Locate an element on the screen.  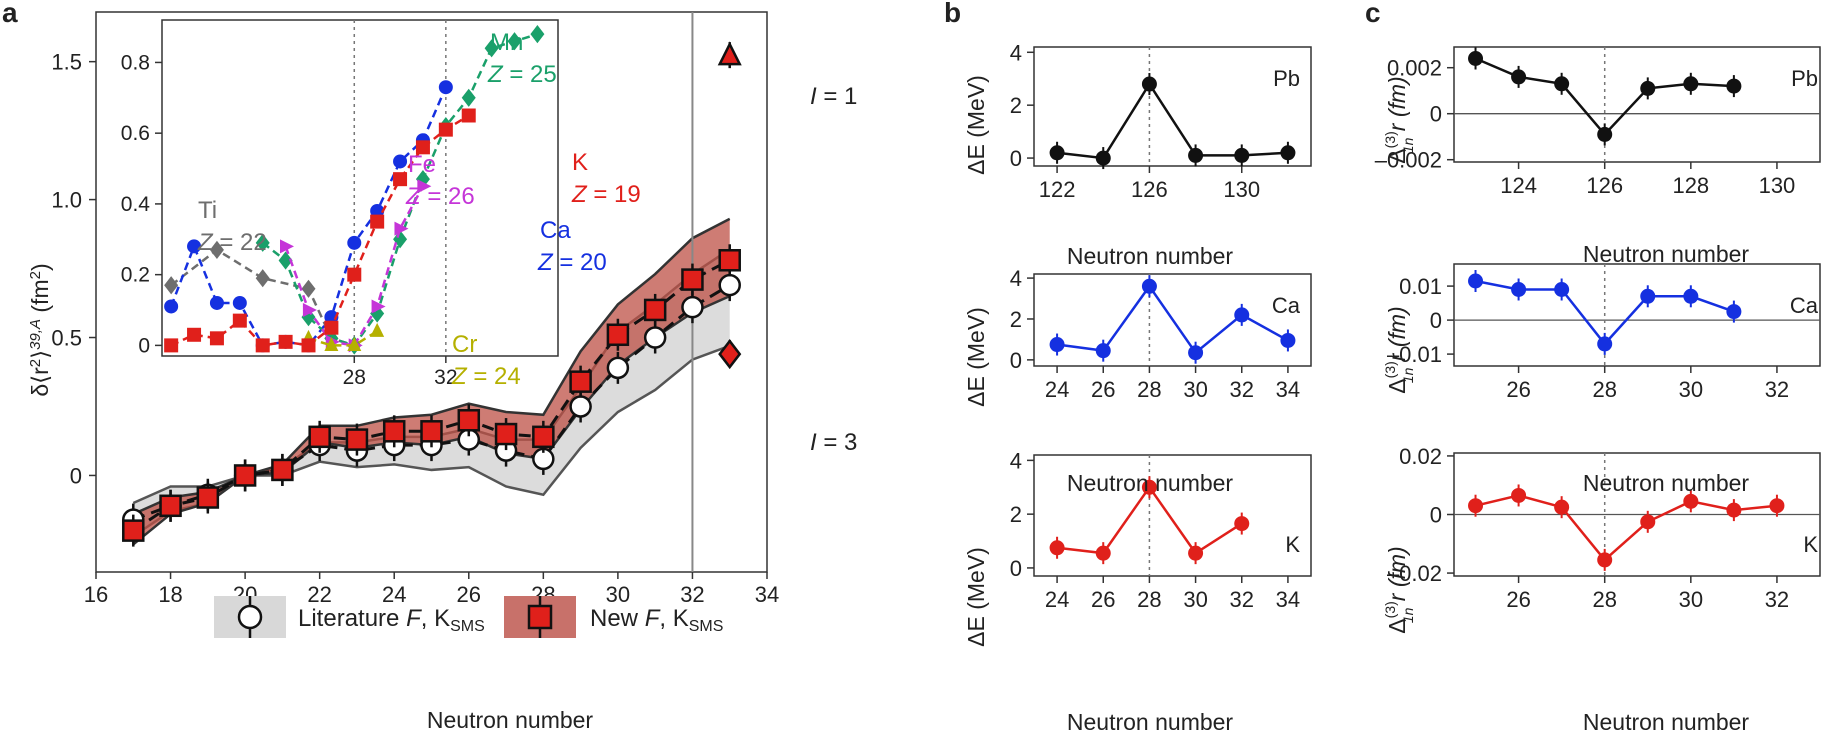
panel-b3-point is located at coordinates (1057, 548).